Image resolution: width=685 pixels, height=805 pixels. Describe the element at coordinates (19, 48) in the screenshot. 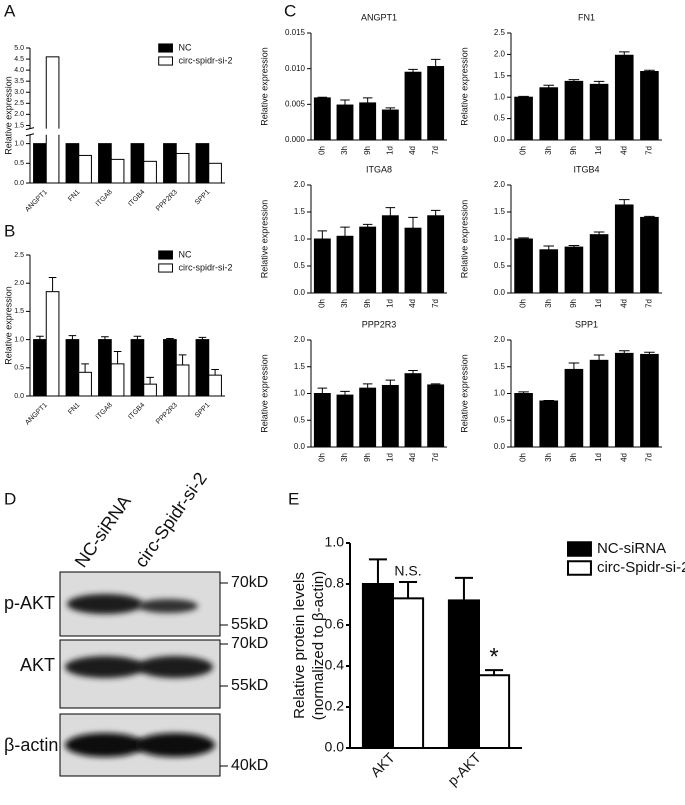

I see `y-tick-label: 5.0` at that location.